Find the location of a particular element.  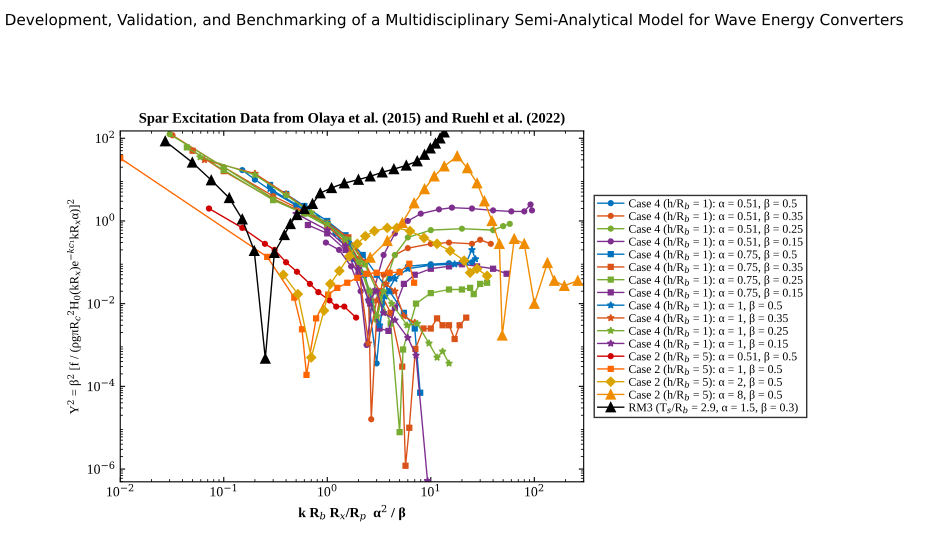

x-tick-label: 10$^{1}$ is located at coordinates (431, 490).